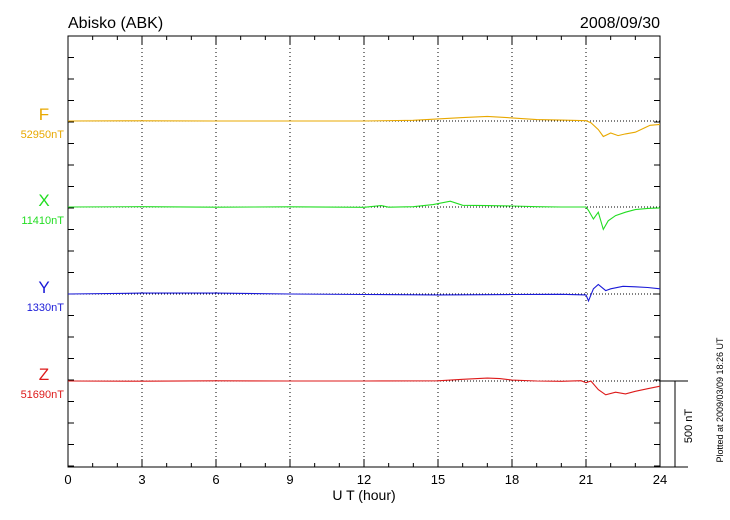  What do you see at coordinates (67, 479) in the screenshot?
I see `x-tick-label: 0` at bounding box center [67, 479].